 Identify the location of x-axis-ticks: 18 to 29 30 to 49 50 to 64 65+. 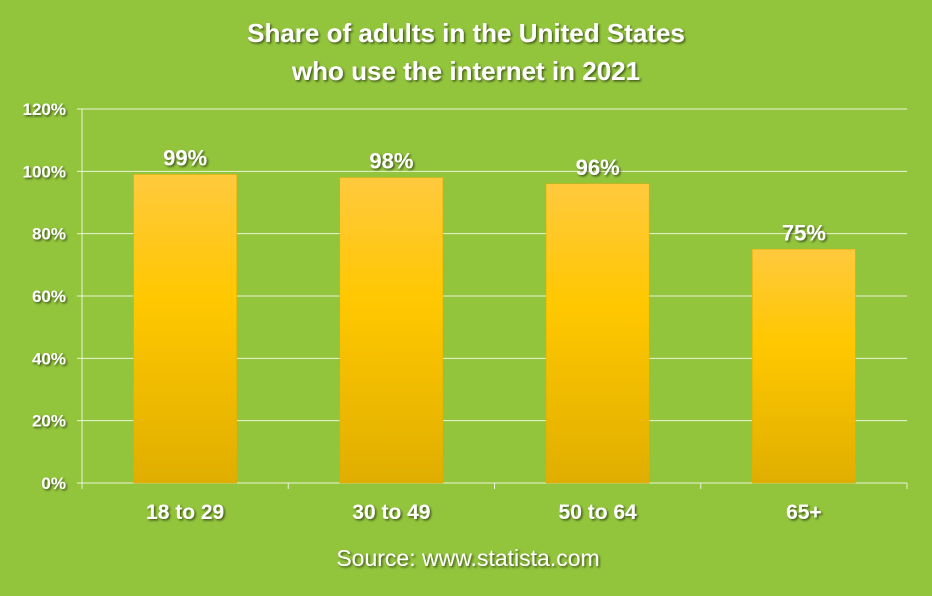
(494, 503).